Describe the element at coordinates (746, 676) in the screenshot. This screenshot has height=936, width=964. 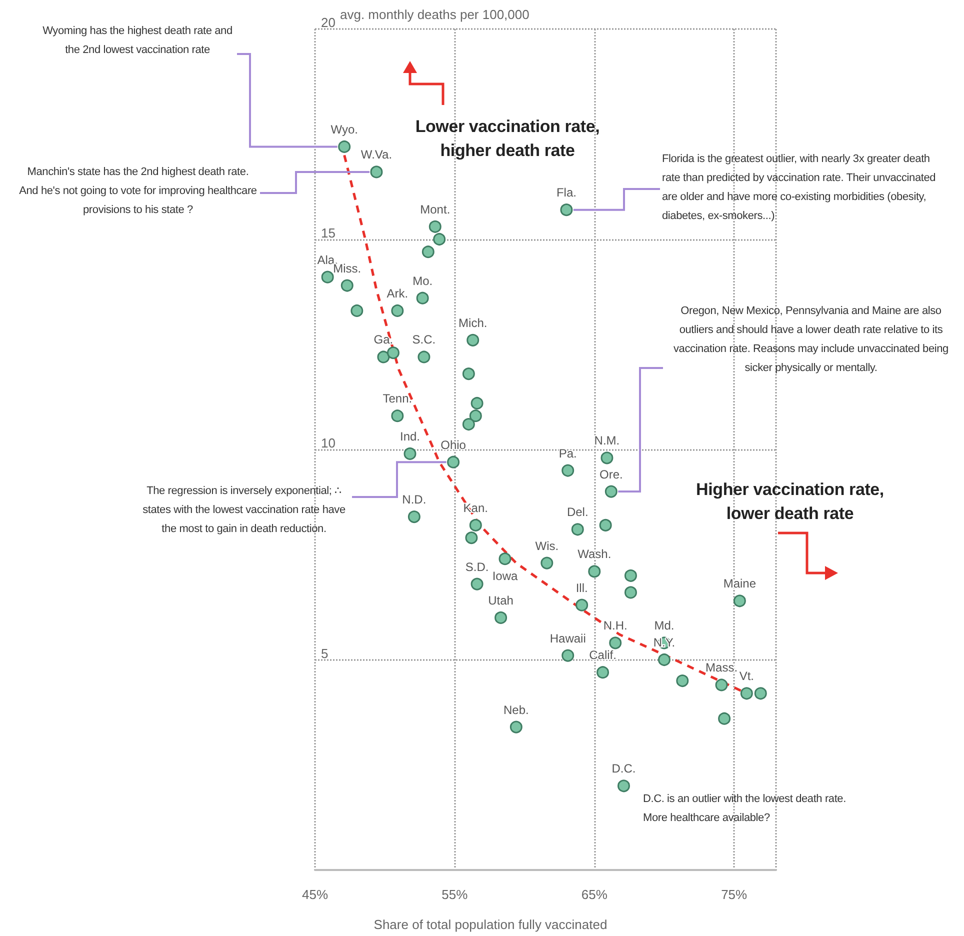
I see `data-label: Vt.` at that location.